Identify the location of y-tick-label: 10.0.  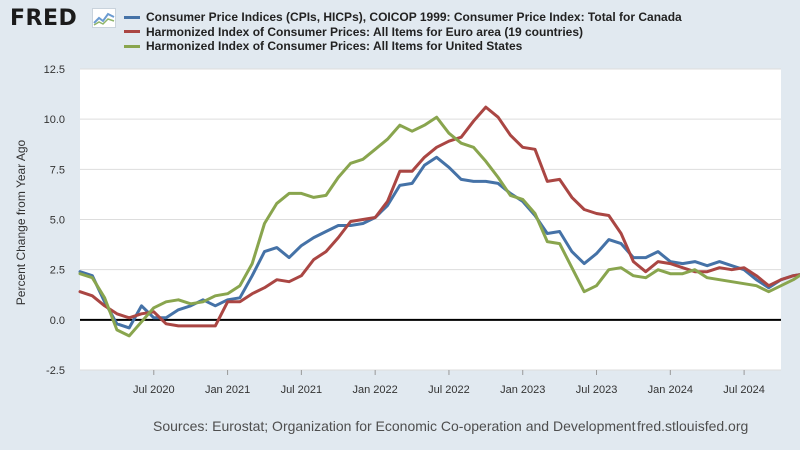
(54, 120).